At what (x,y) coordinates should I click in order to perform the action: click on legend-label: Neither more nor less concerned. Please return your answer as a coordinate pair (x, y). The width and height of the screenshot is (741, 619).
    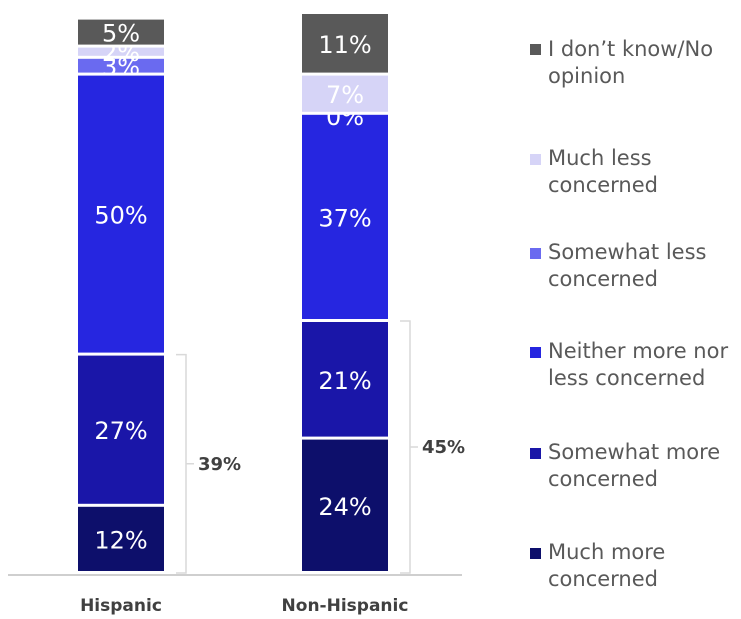
    Looking at the image, I should click on (638, 364).